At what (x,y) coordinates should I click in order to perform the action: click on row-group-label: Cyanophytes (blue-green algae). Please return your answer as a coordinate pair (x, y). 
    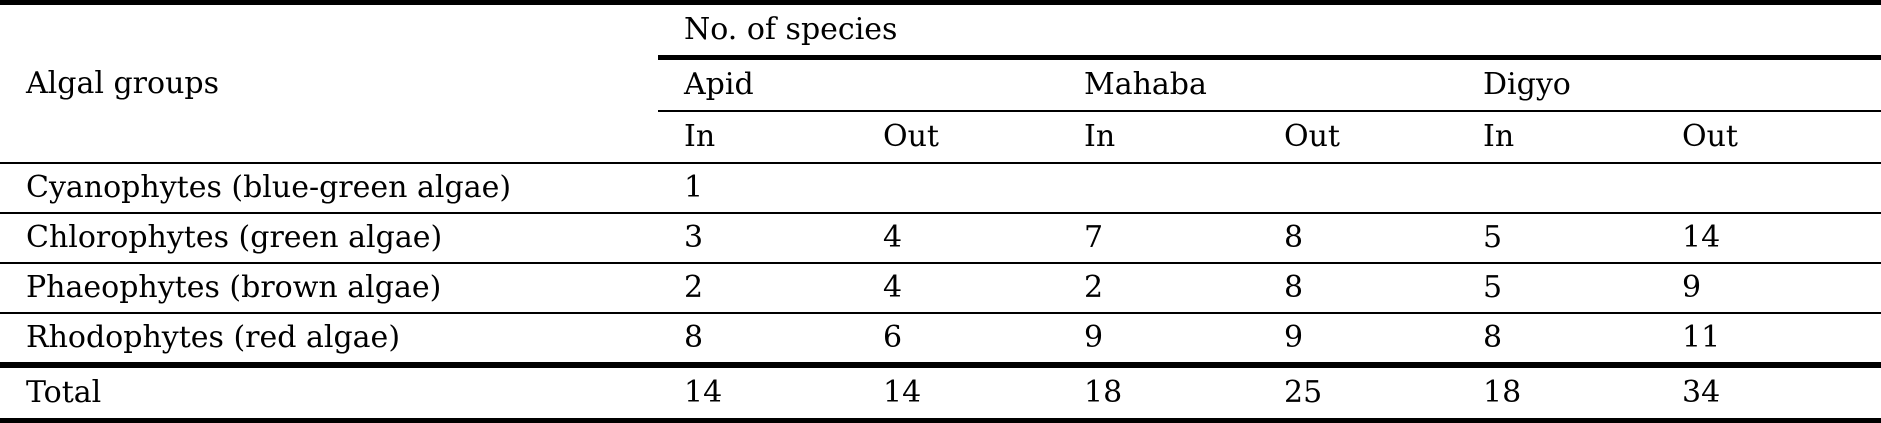
    Looking at the image, I should click on (329, 188).